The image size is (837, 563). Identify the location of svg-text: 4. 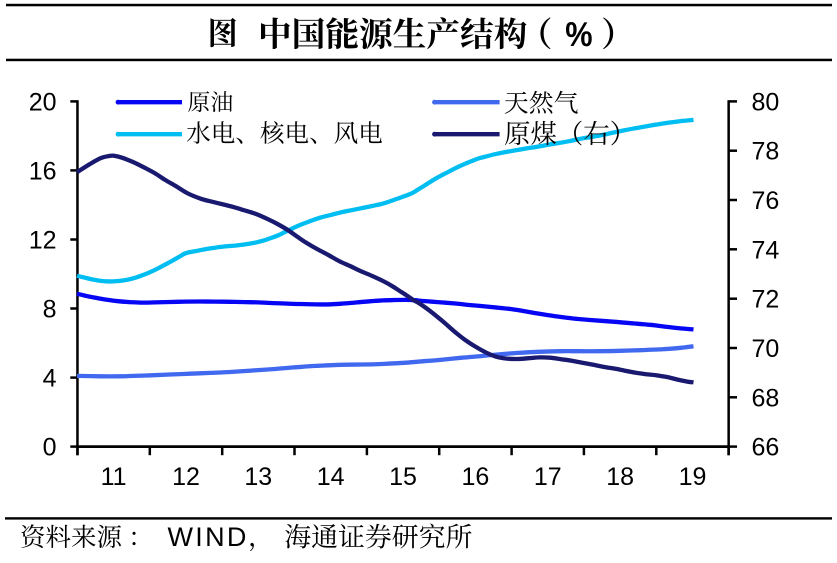
(50, 379).